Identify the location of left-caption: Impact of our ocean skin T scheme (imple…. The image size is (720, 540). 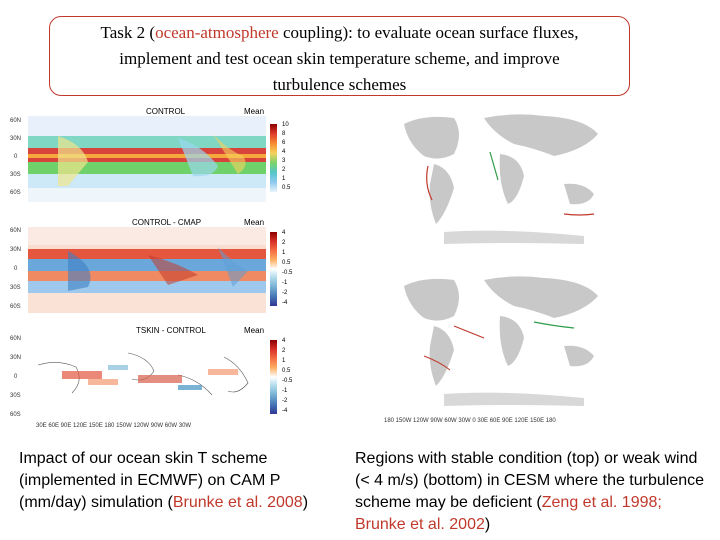
(164, 480).